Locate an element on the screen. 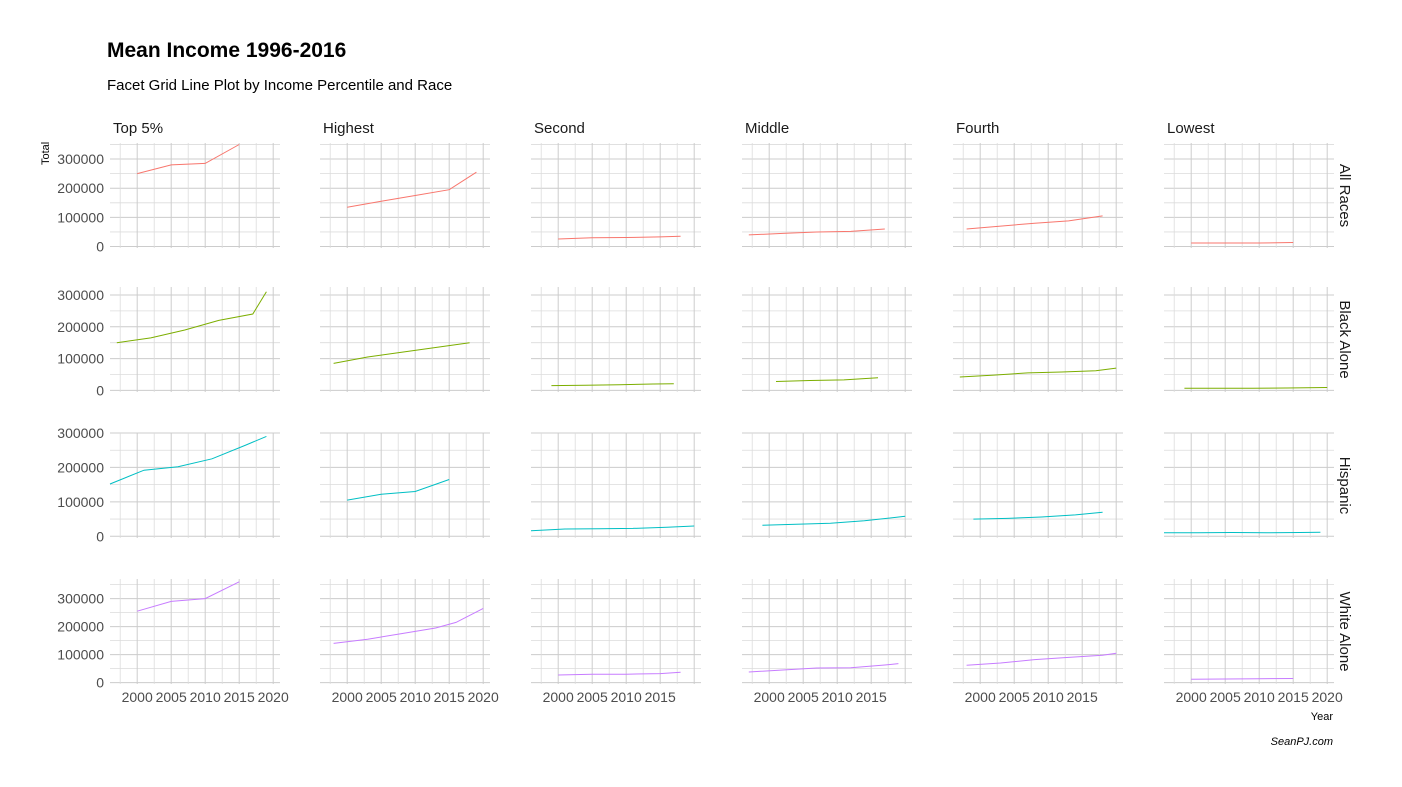 The height and width of the screenshot is (787, 1402). row-label-1: Black Alone is located at coordinates (1344, 339).